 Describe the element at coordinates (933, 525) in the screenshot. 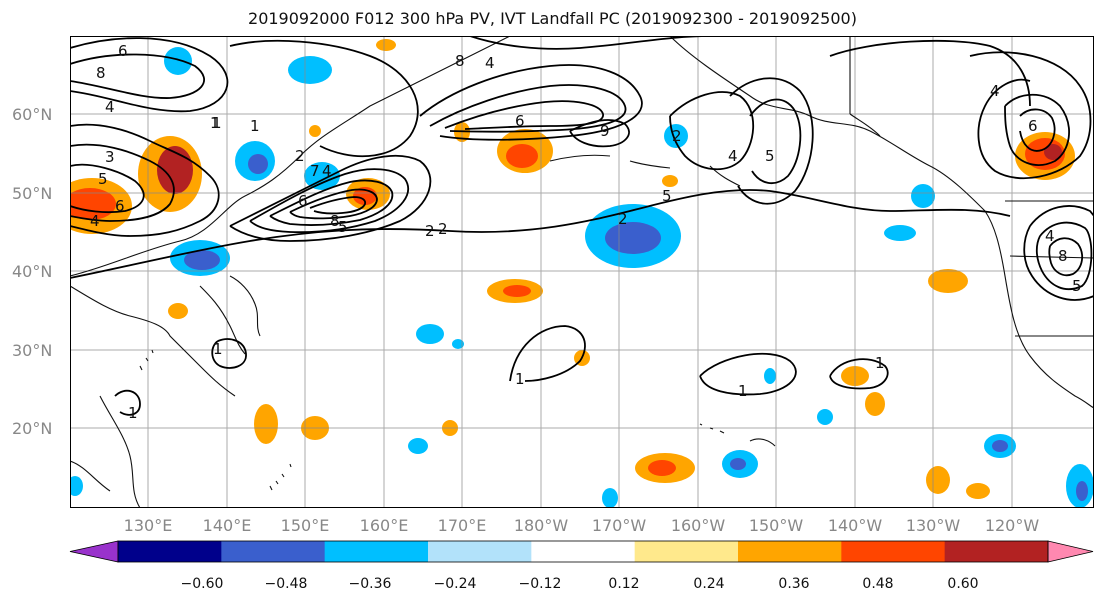

I see `lon-tick-label: 130°W` at that location.